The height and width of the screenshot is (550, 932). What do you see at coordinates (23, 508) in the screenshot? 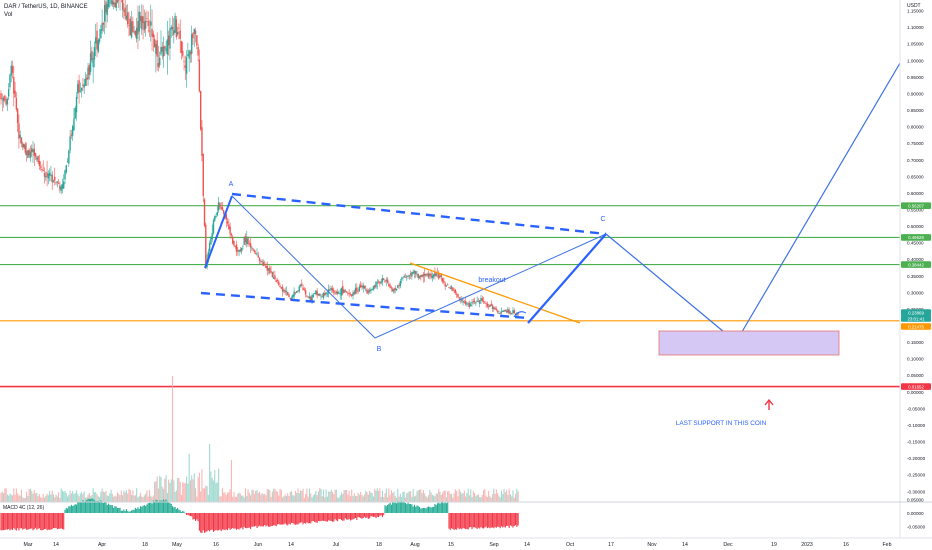
I see `macd-label: MACD 4C (12, 26)` at bounding box center [23, 508].